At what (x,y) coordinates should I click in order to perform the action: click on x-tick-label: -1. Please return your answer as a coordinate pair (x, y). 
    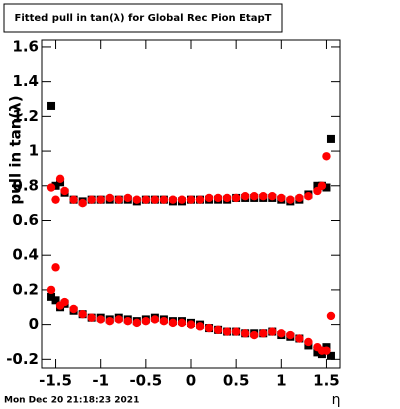
    Looking at the image, I should click on (100, 381).